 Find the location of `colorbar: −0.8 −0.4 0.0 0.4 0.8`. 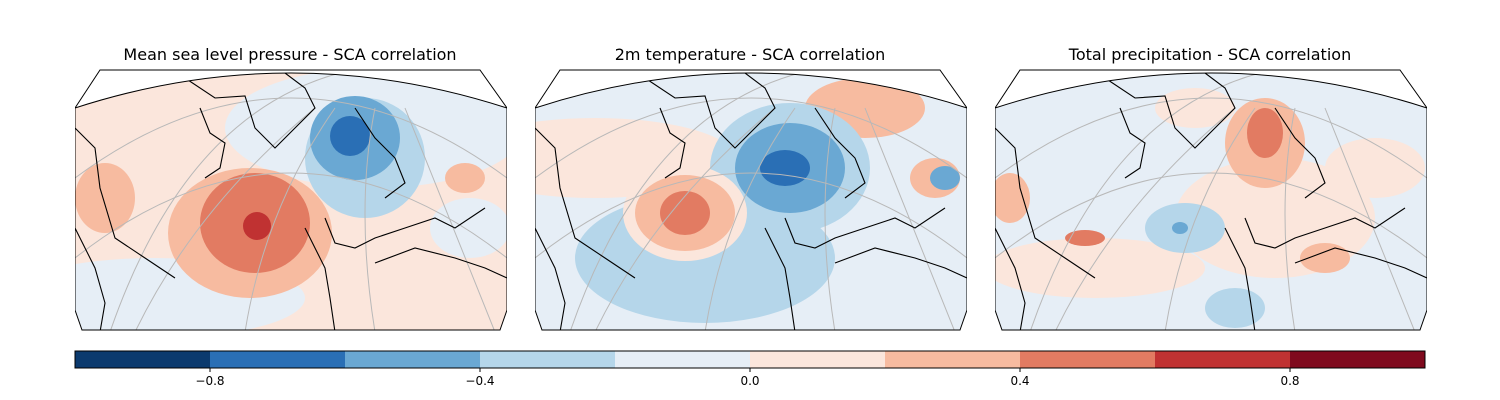

colorbar: −0.8 −0.4 0.0 0.4 0.8 is located at coordinates (750, 369).